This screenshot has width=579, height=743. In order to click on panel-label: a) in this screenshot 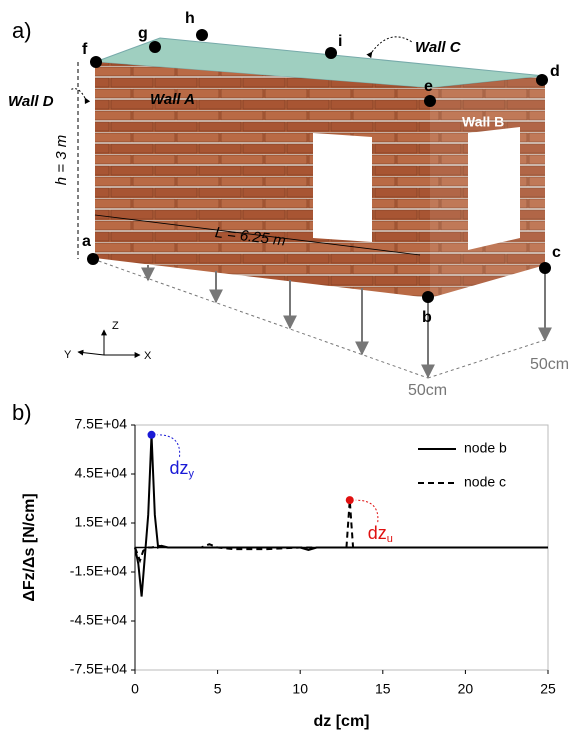, I will do `click(22, 30)`.